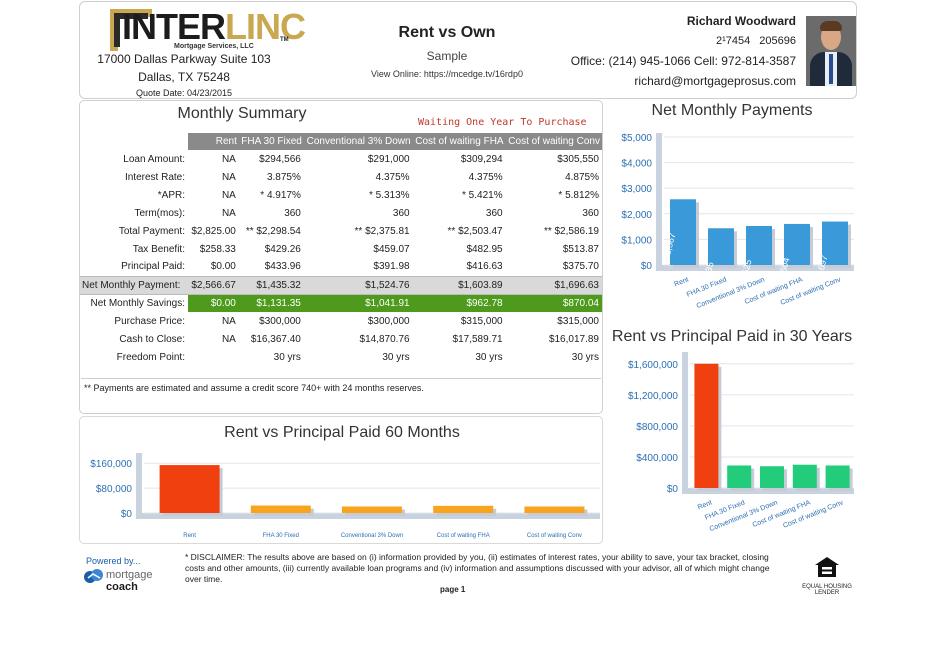  Describe the element at coordinates (174, 26) in the screenshot. I see `logo-text-inter: INTER` at that location.